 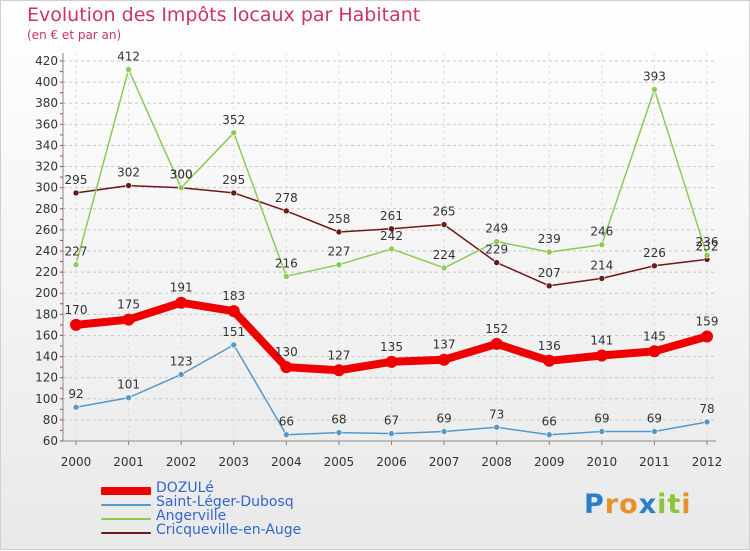 What do you see at coordinates (128, 385) in the screenshot?
I see `data-label: 101` at bounding box center [128, 385].